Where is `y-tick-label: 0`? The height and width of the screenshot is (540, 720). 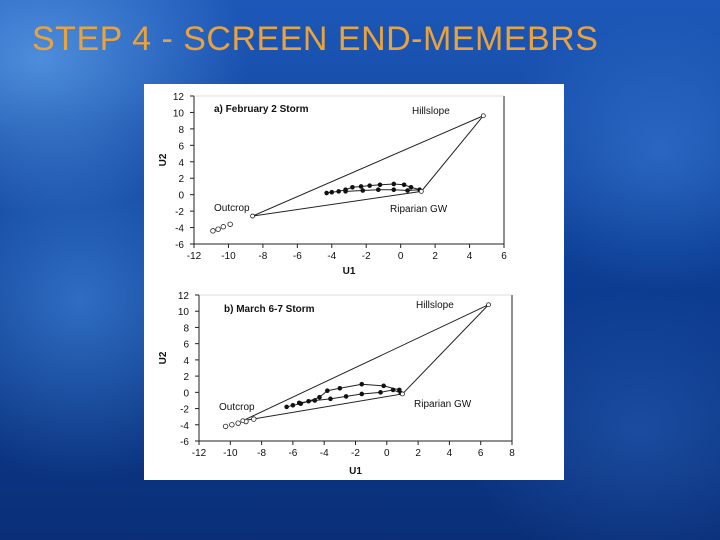 y-tick-label: 0 is located at coordinates (186, 393).